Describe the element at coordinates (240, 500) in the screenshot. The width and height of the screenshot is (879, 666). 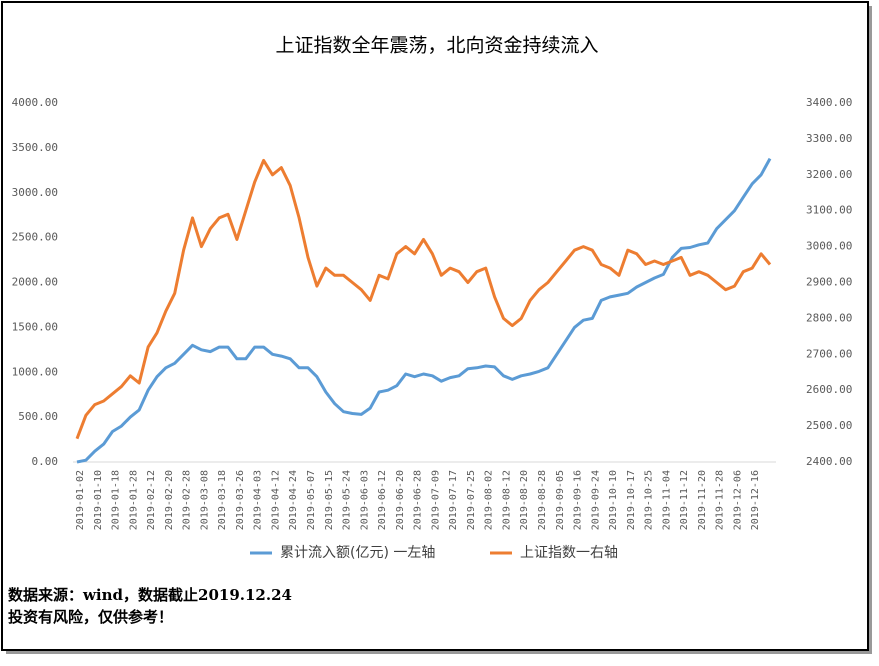
I see `x-tick-label: 2019-03-26` at that location.